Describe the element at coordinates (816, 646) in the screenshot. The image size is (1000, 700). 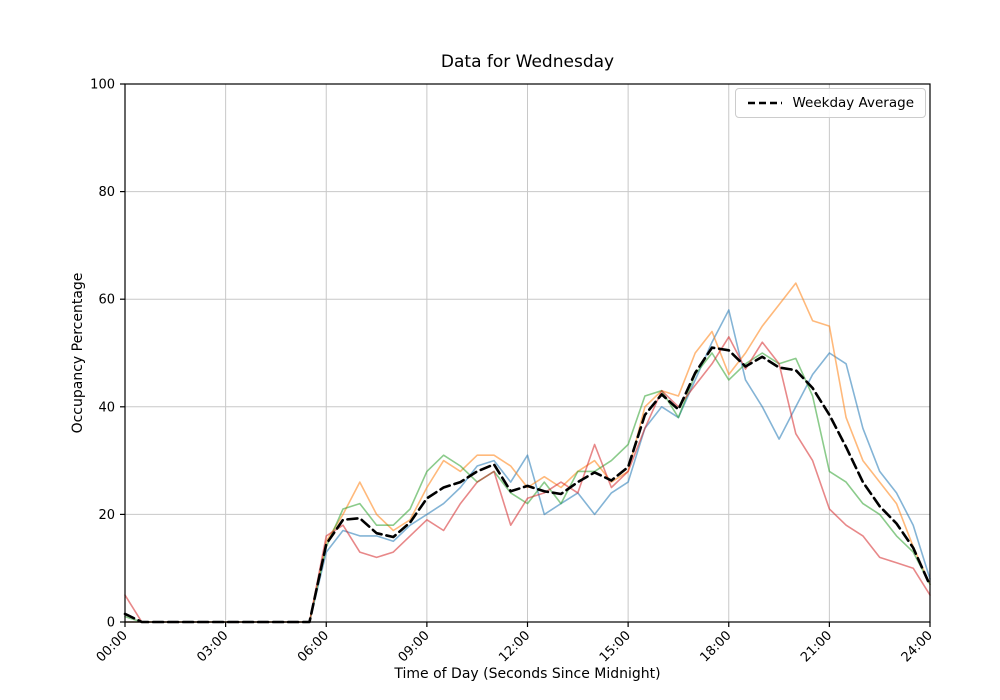
I see `x-tick-label: 21:00` at that location.